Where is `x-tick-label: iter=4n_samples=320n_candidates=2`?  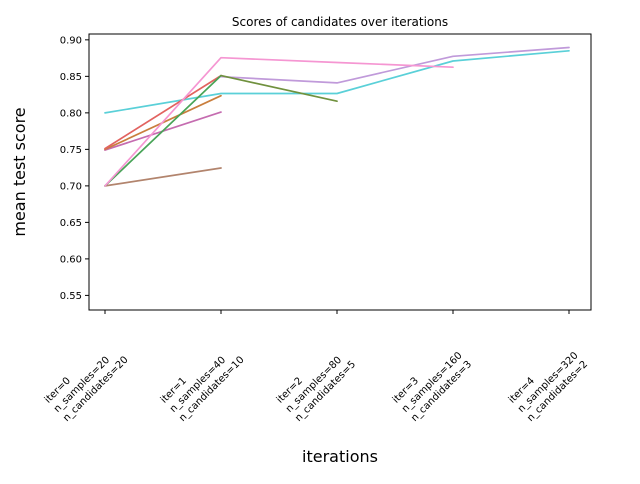
x-tick-label: iter=4n_samples=320n_candidates=2 is located at coordinates (548, 382).